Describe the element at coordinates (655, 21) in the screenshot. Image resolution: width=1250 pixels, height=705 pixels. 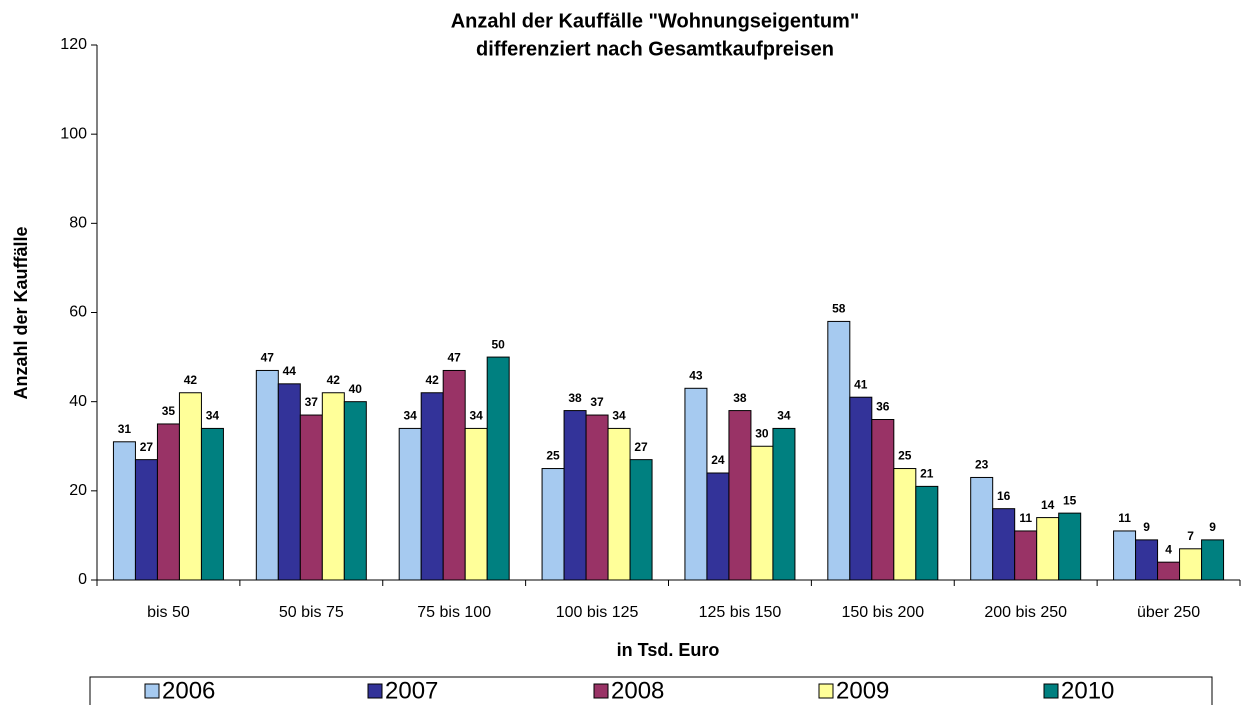
I see `chart-title: Anzahl der Kauffälle "Wohnungseigentum"` at that location.